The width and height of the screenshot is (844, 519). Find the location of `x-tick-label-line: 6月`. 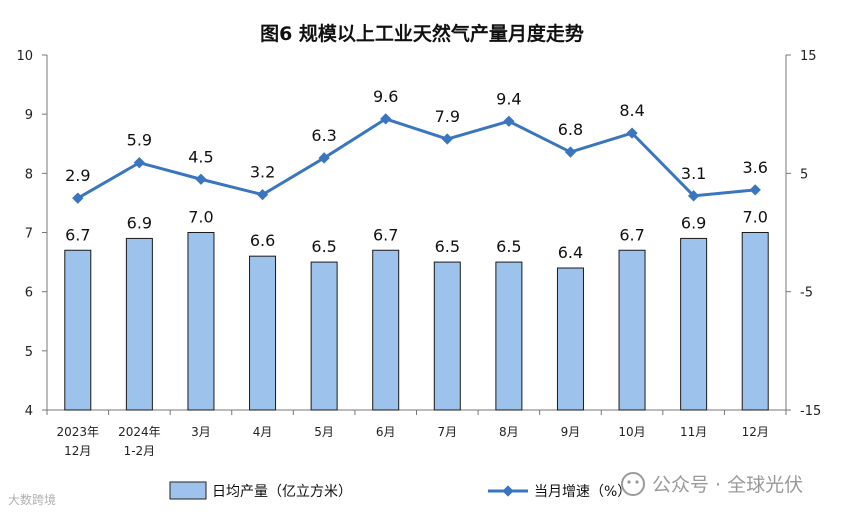

x-tick-label-line: 6月 is located at coordinates (386, 432).